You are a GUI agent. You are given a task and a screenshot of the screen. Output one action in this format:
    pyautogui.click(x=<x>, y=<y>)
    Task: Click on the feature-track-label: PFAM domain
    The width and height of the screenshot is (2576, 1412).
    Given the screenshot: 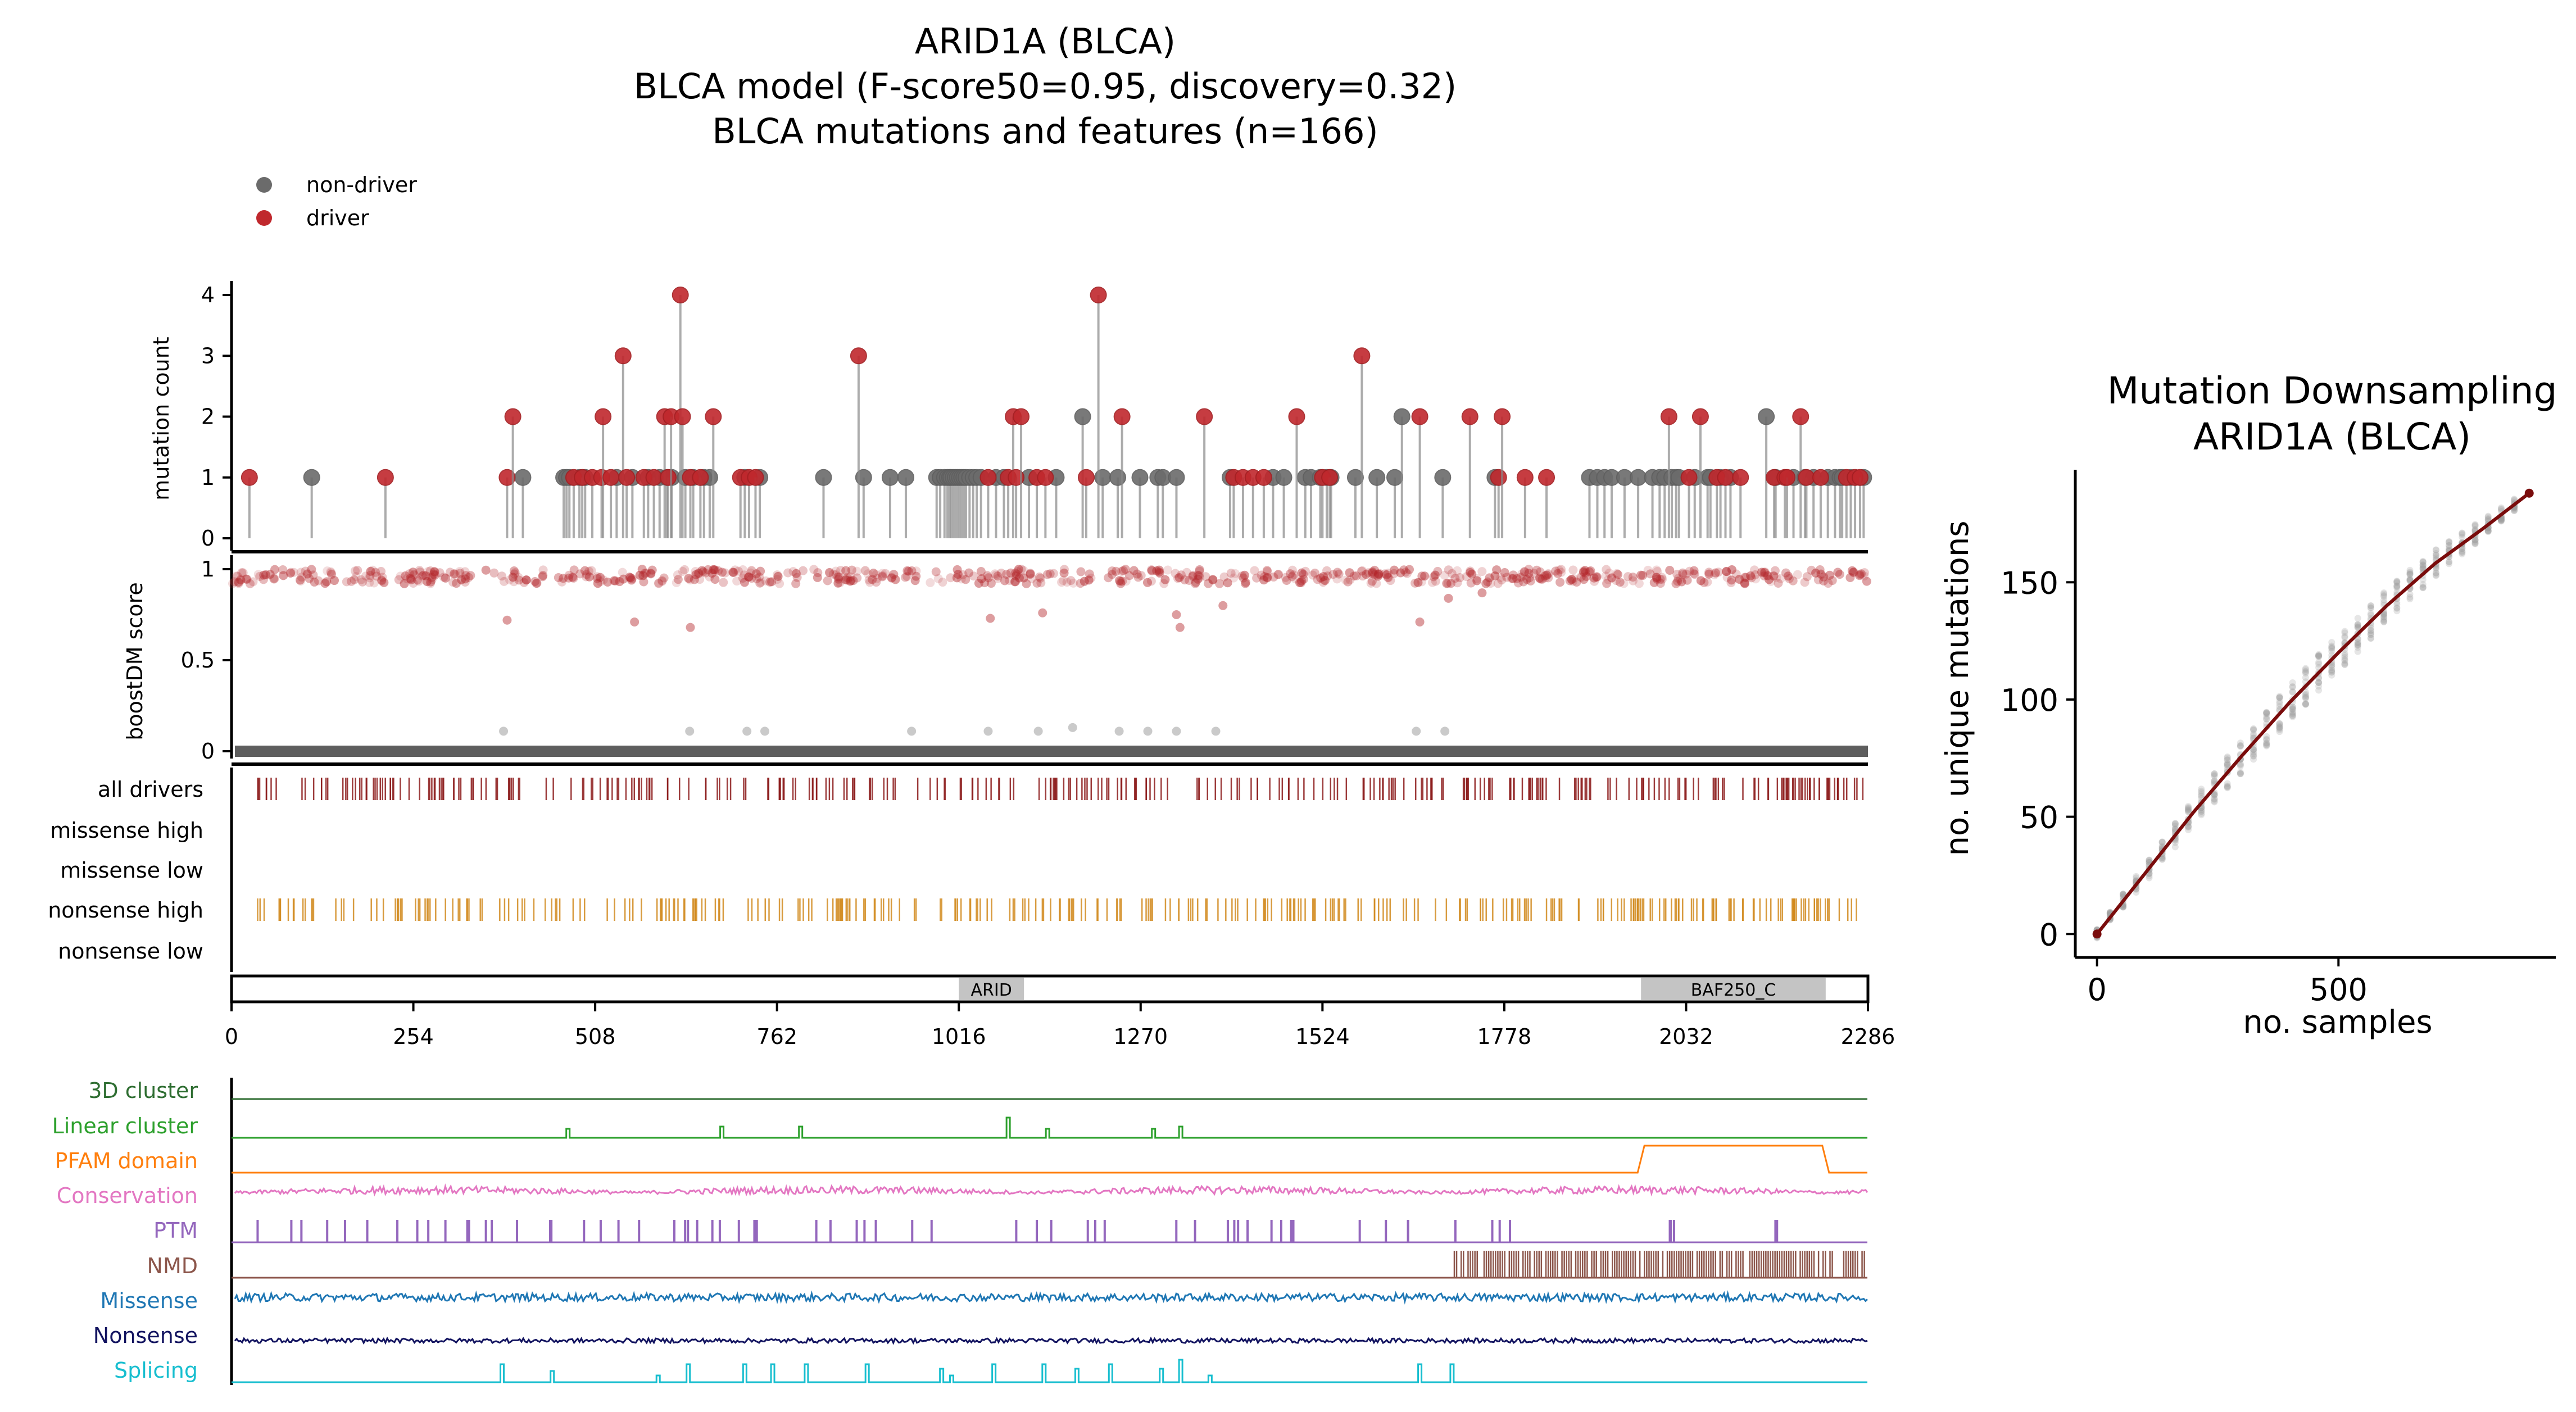 What is the action you would take?
    pyautogui.click(x=126, y=1160)
    